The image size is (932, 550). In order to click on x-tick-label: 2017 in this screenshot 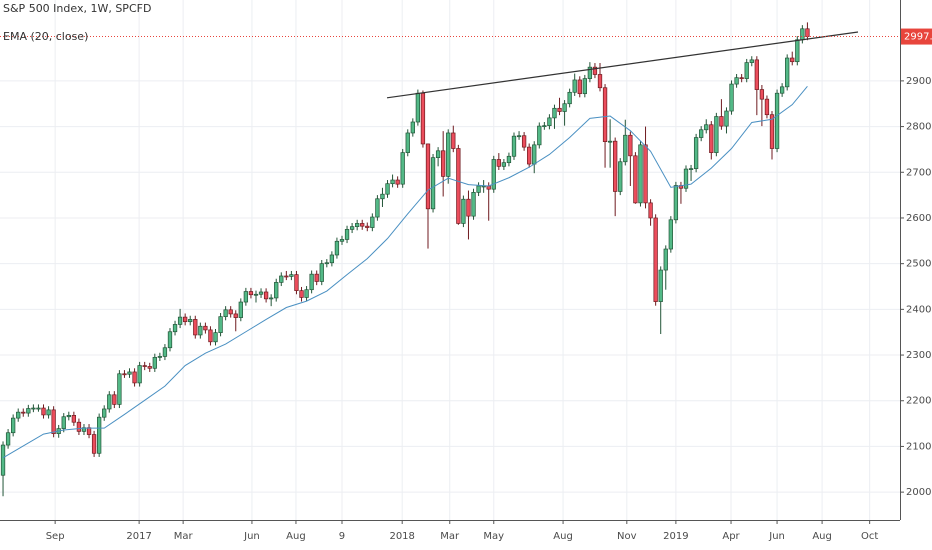, I will do `click(138, 536)`.